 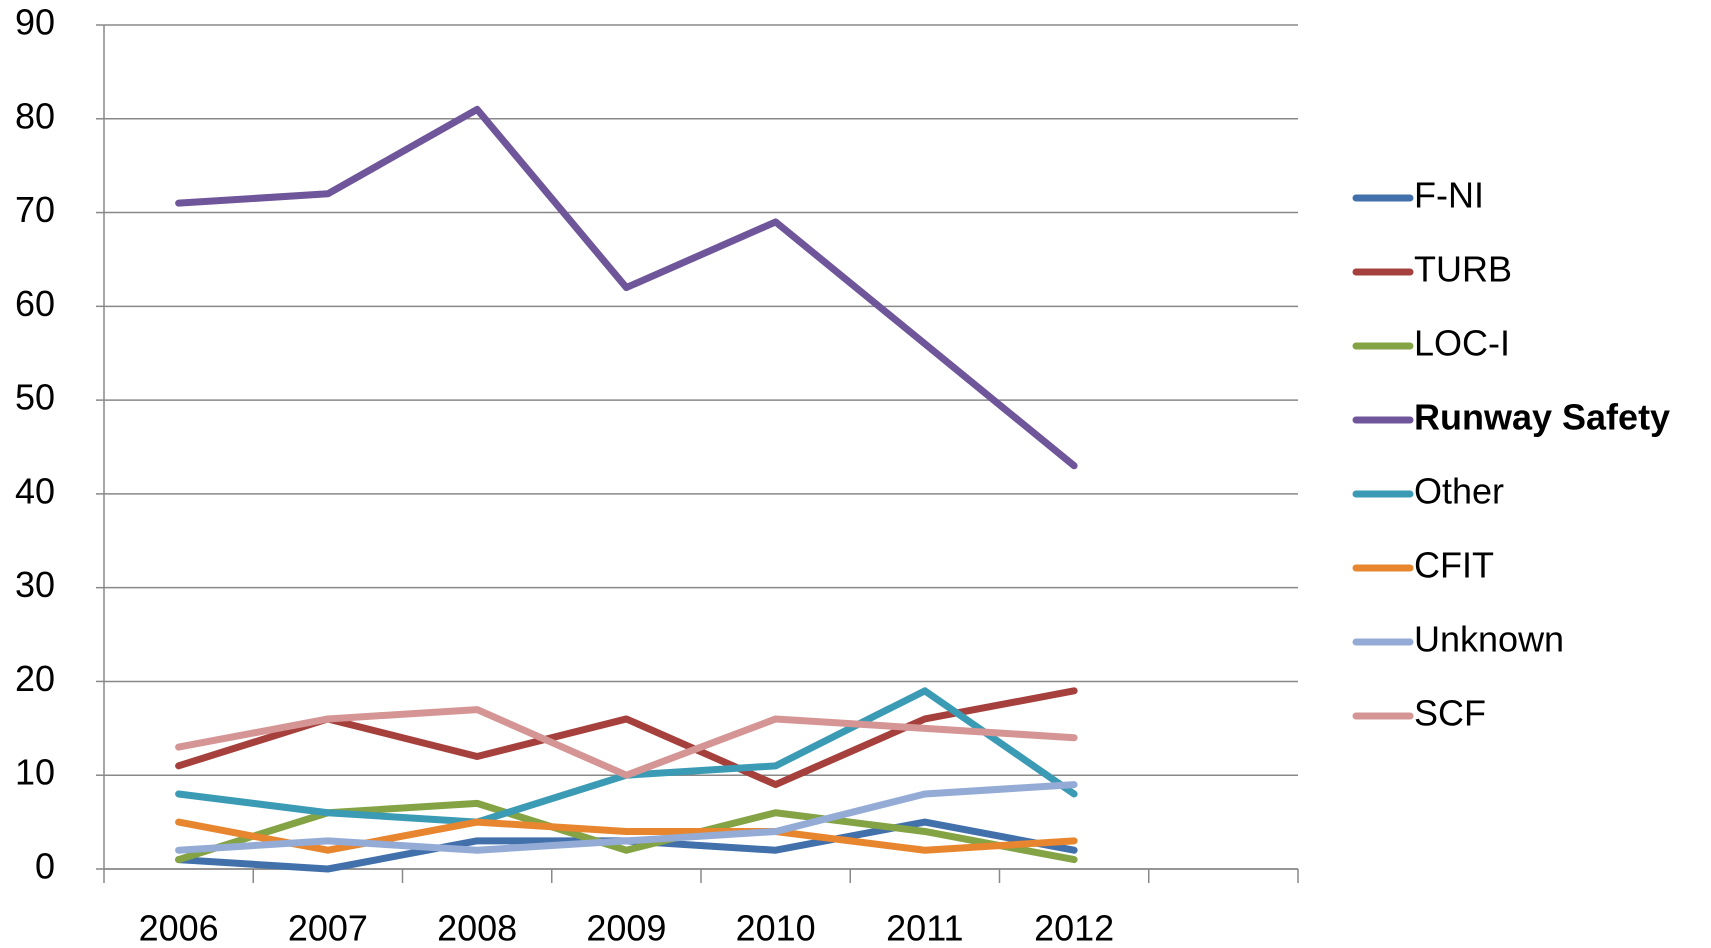 What do you see at coordinates (1463, 269) in the screenshot?
I see `legend-label: TURB` at bounding box center [1463, 269].